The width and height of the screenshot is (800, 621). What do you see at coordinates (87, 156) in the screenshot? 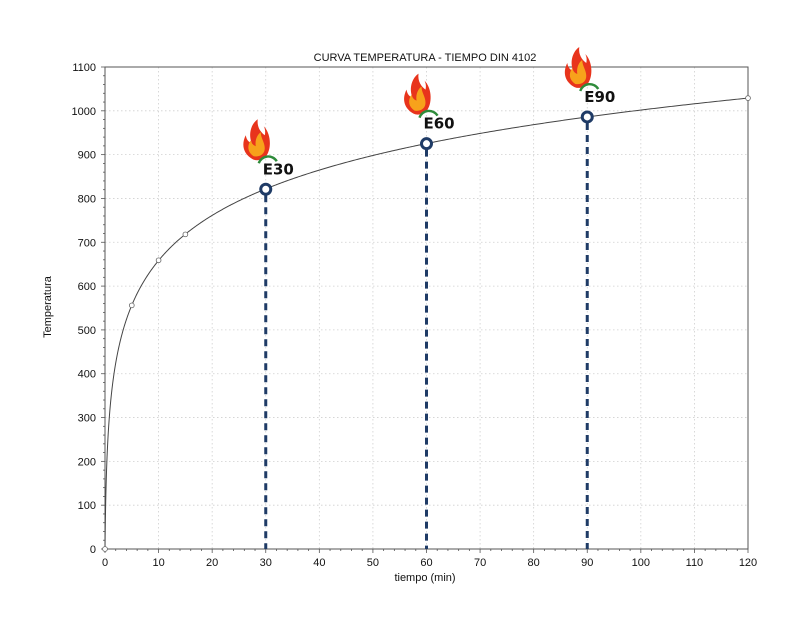
I see `y-tick-label: 900` at bounding box center [87, 156].